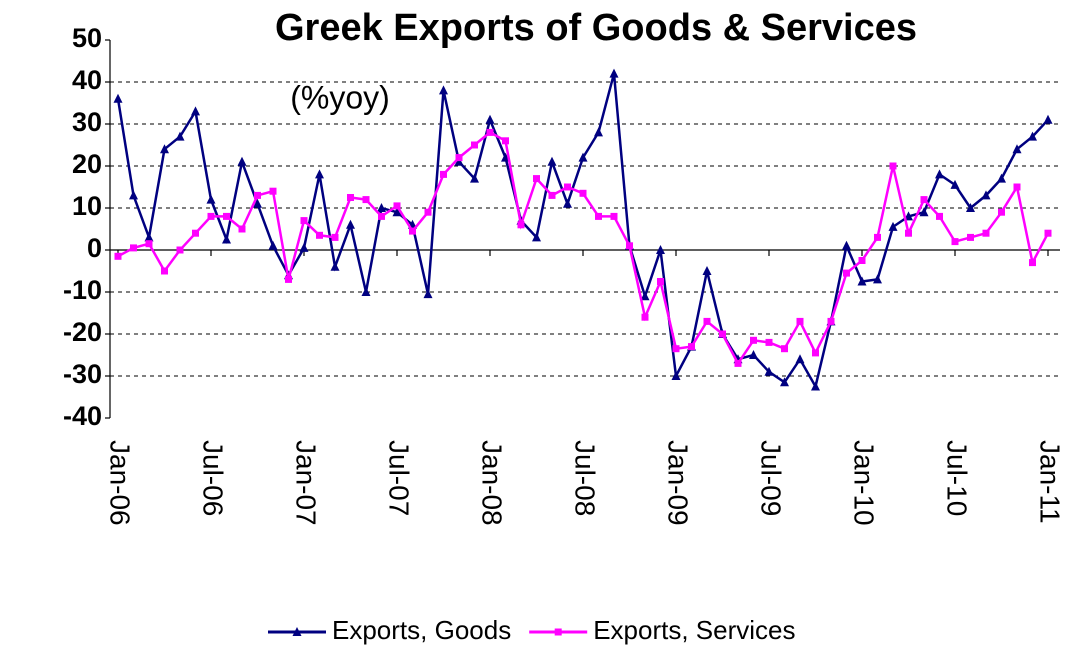 The height and width of the screenshot is (648, 1082). What do you see at coordinates (87, 80) in the screenshot?
I see `y-tick-label: 40` at bounding box center [87, 80].